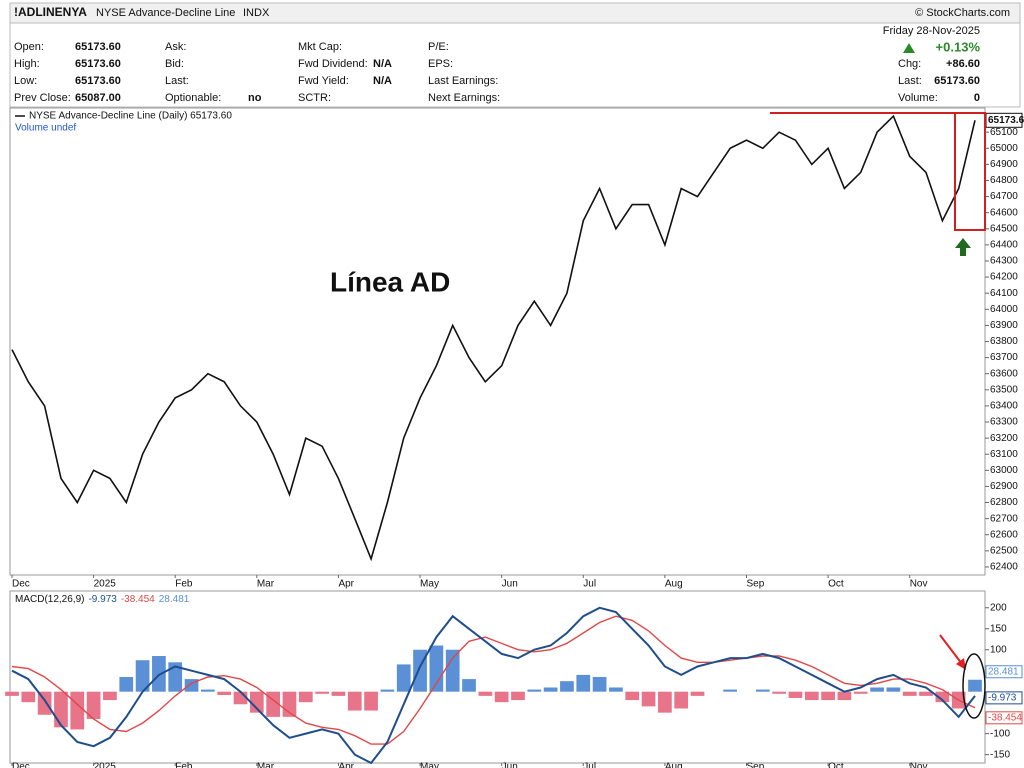  I want to click on last-value-label: -9.973, so click(1002, 698).